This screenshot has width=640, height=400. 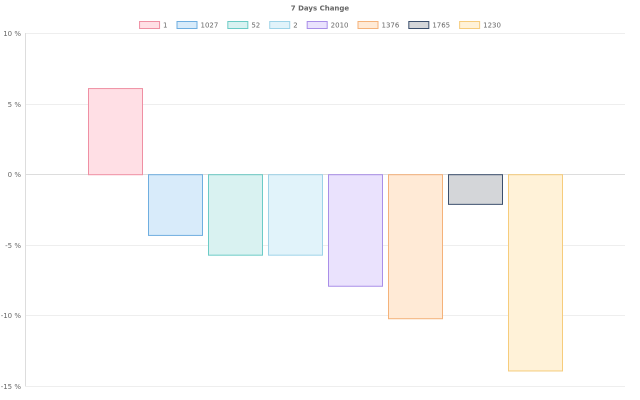 I want to click on legend-item-1230: 1230, so click(x=480, y=25).